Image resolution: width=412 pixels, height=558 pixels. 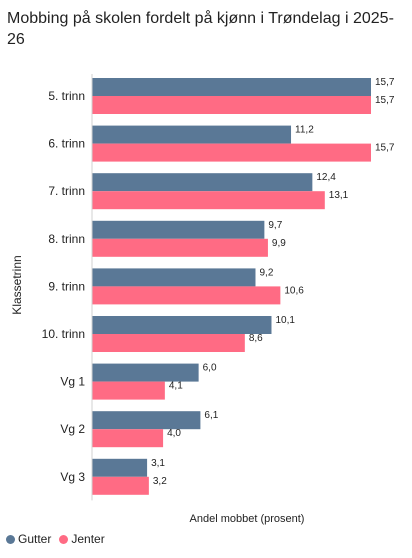 What do you see at coordinates (247, 519) in the screenshot?
I see `x-axis-label: Andel mobbet (prosent)` at bounding box center [247, 519].